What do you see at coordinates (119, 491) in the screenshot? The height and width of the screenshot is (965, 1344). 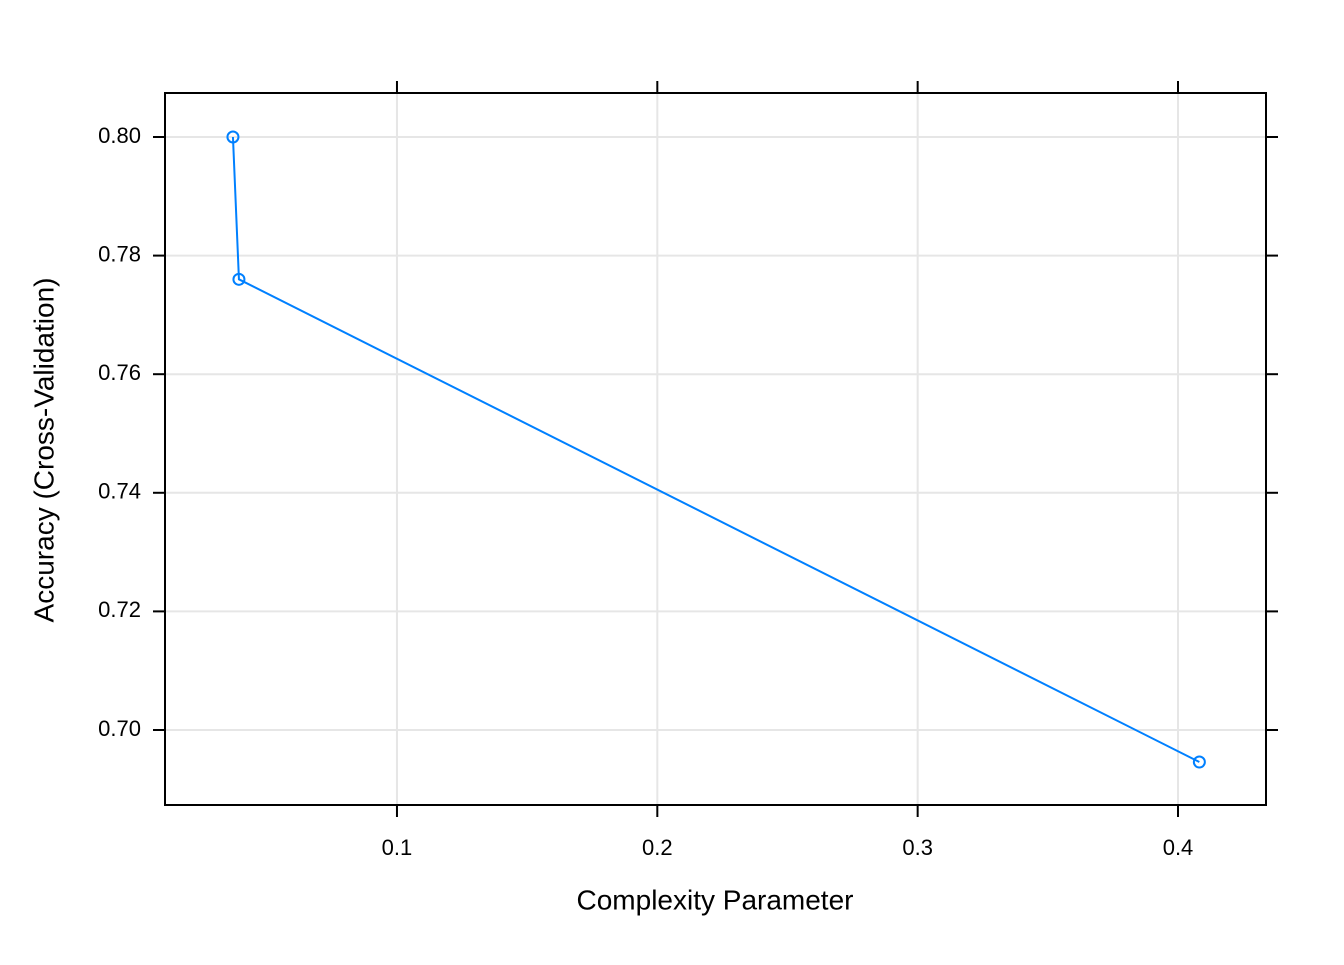 I see `y-tick-label: 0.74` at bounding box center [119, 491].